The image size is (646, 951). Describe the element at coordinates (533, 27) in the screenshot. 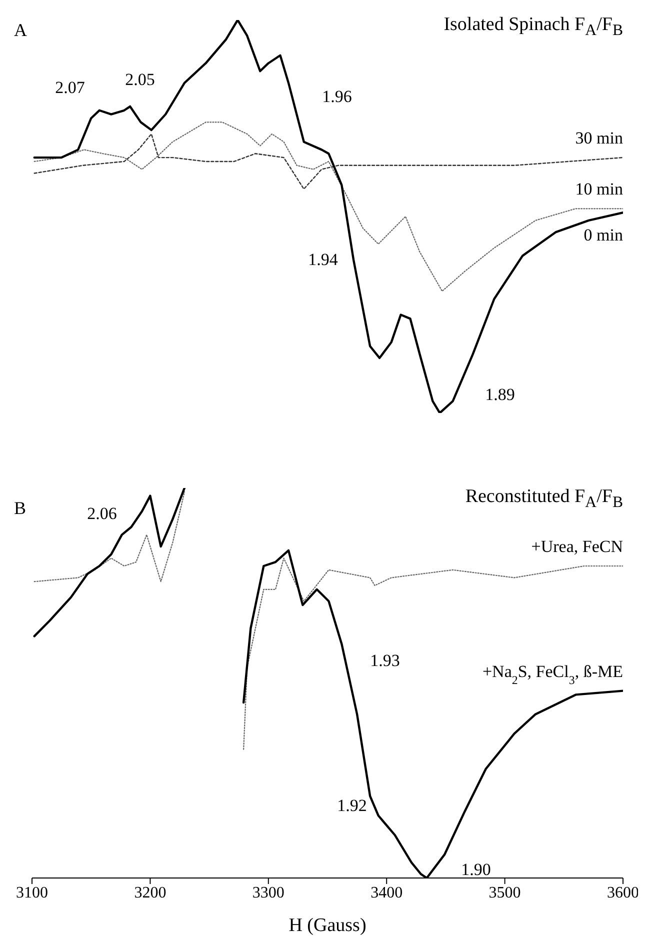

I see `chart-title: Isolated Spinach F$_{A}$/F$_{B}$` at that location.